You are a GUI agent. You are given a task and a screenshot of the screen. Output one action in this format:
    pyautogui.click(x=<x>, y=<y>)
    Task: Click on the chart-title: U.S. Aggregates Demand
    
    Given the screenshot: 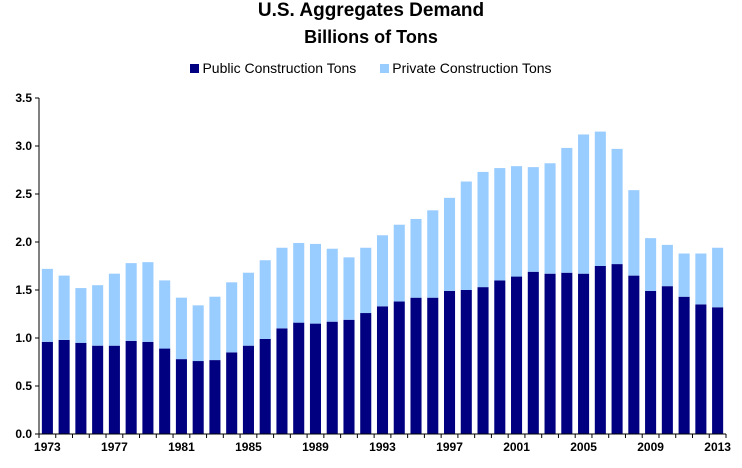 What is the action you would take?
    pyautogui.click(x=371, y=10)
    